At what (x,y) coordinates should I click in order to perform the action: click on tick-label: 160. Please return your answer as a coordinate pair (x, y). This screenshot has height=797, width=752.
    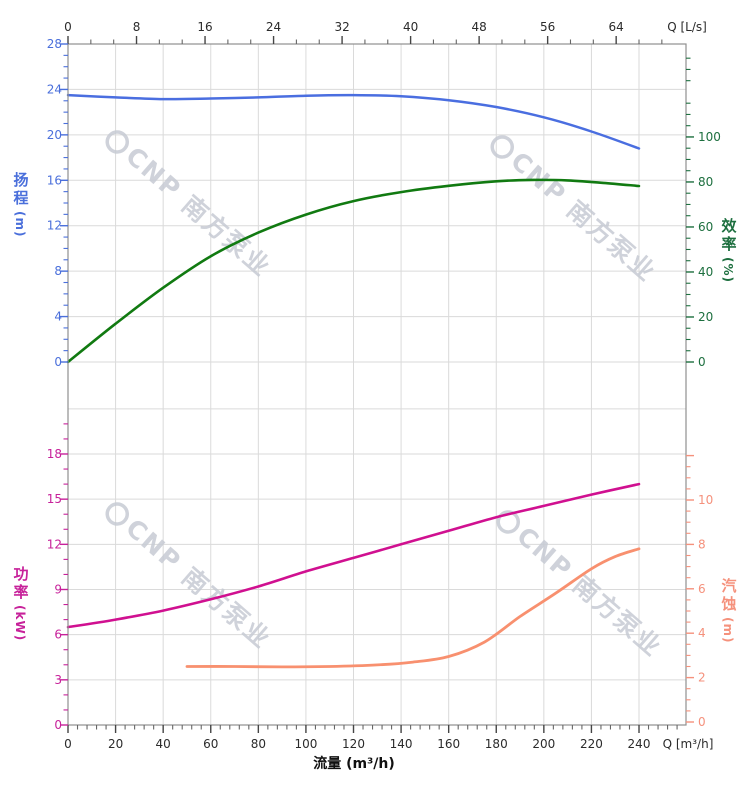
    Looking at the image, I should click on (448, 744).